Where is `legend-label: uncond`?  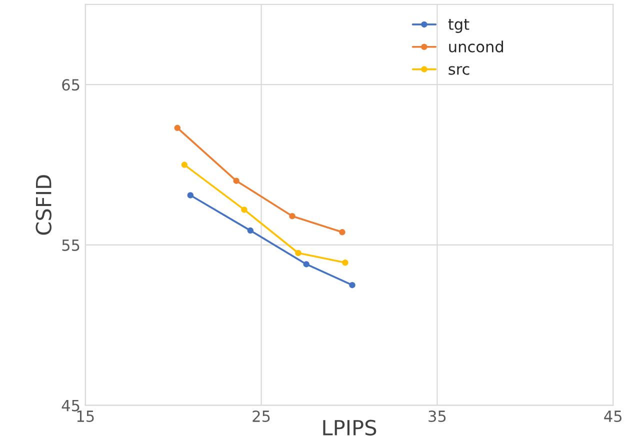
legend-label: uncond is located at coordinates (476, 46).